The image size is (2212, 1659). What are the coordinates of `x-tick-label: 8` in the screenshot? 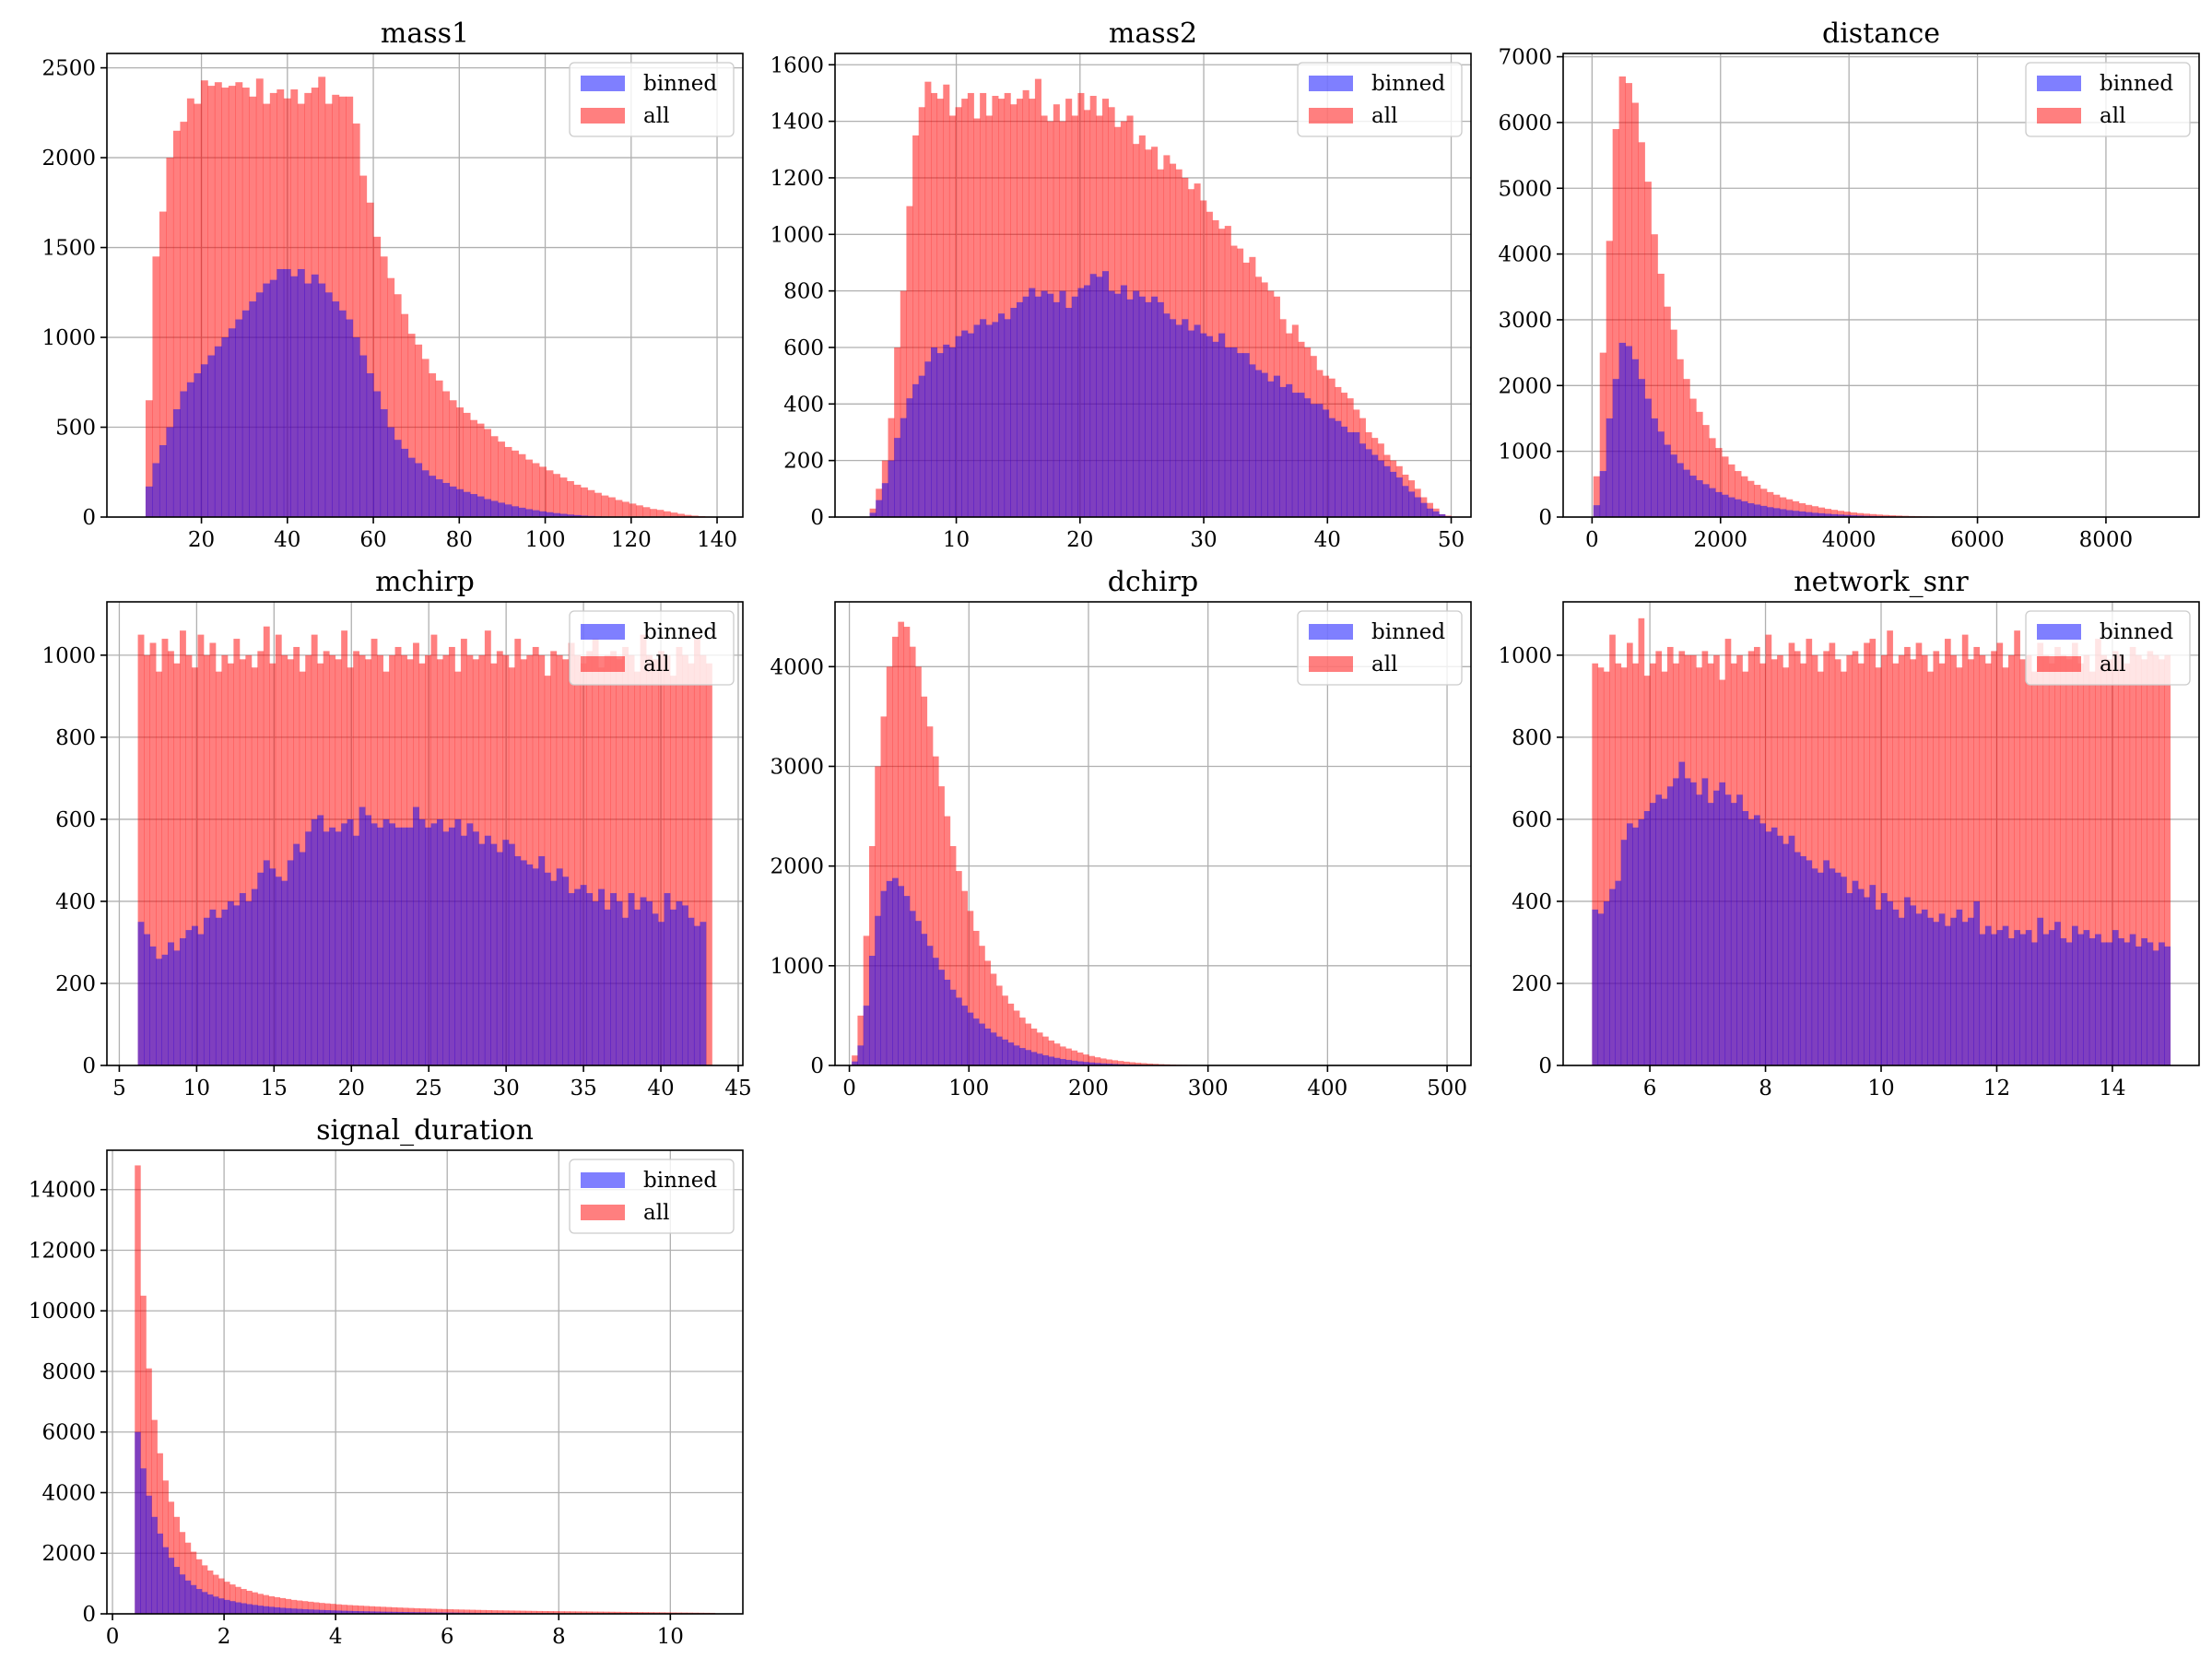 It's located at (1765, 1088).